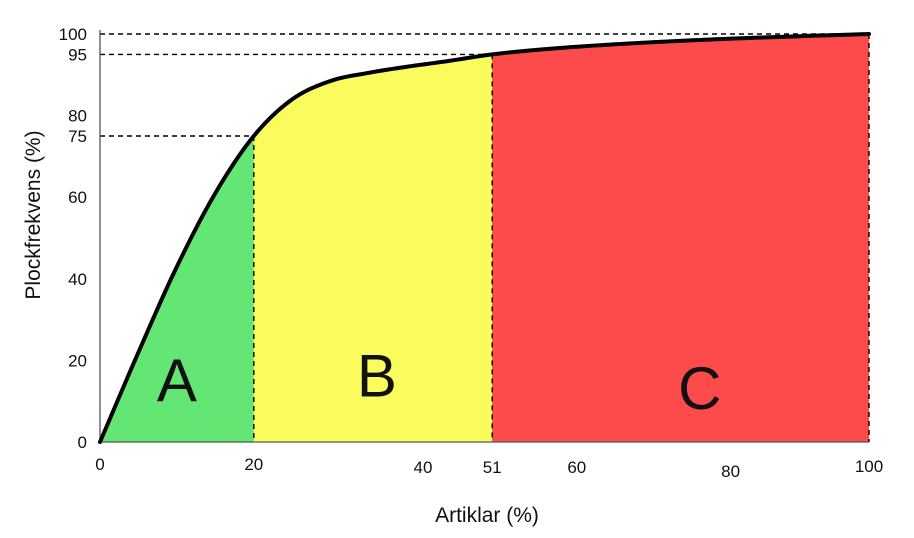 This screenshot has height=538, width=914. I want to click on x-tick-51: 51, so click(492, 467).